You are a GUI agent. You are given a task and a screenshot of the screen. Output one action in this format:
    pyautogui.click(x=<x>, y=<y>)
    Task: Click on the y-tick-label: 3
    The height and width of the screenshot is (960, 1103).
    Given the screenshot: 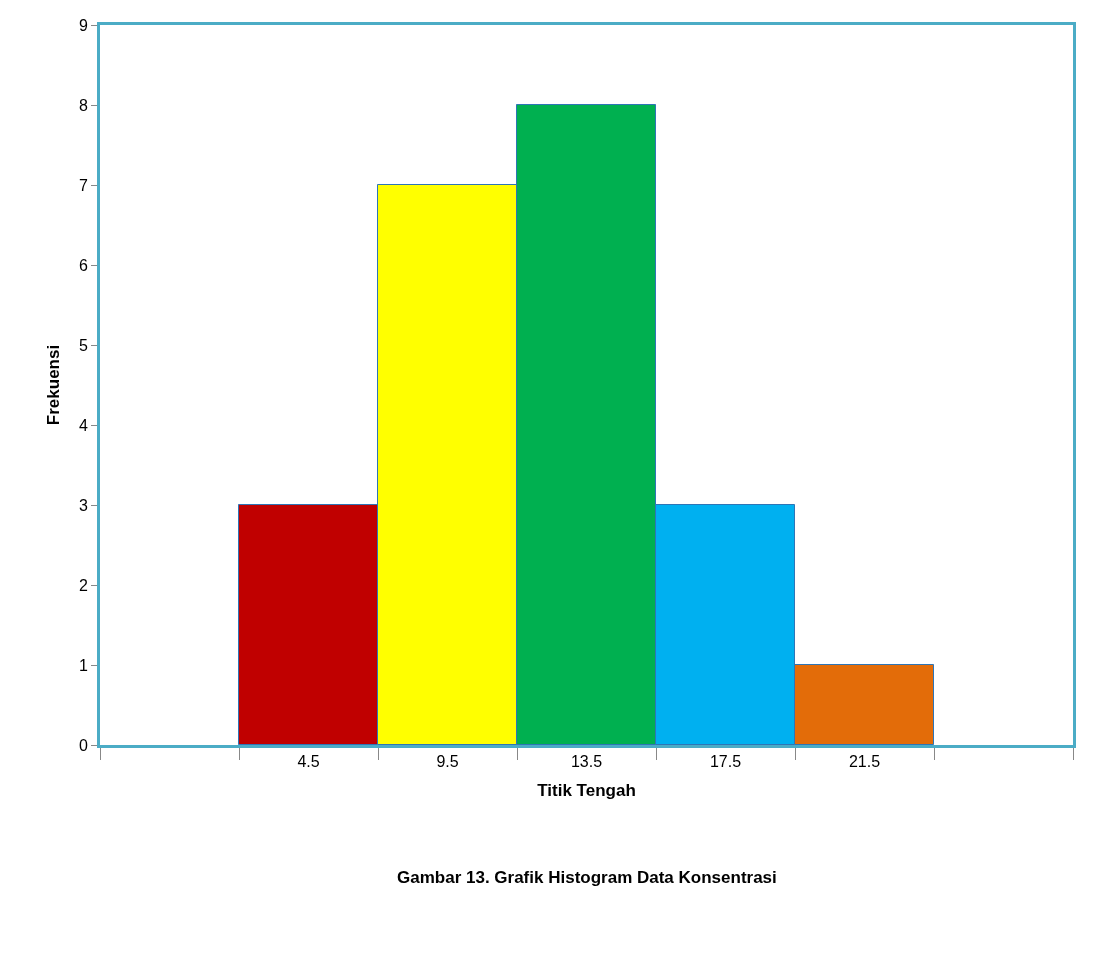 What is the action you would take?
    pyautogui.click(x=83, y=505)
    